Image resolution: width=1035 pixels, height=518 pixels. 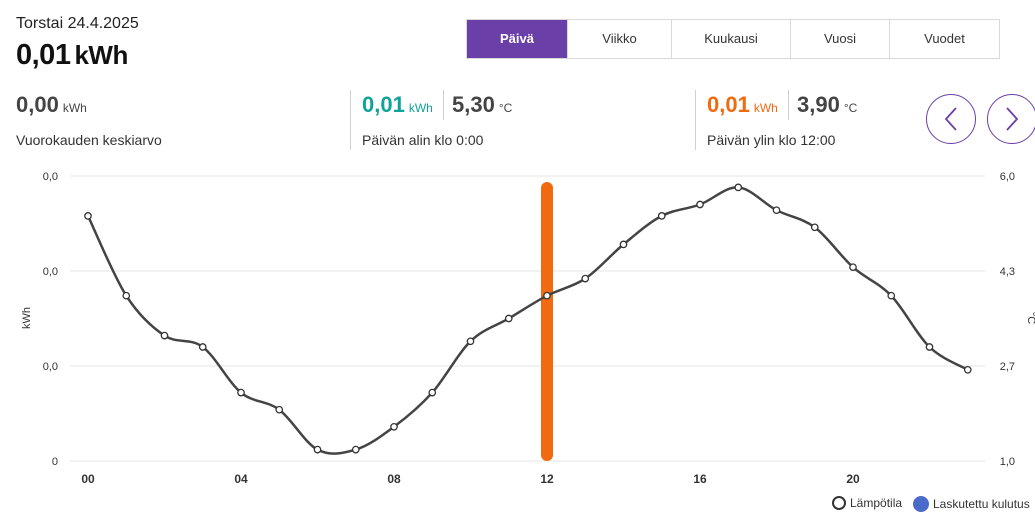 I want to click on total-unit: kWh, so click(x=101, y=55).